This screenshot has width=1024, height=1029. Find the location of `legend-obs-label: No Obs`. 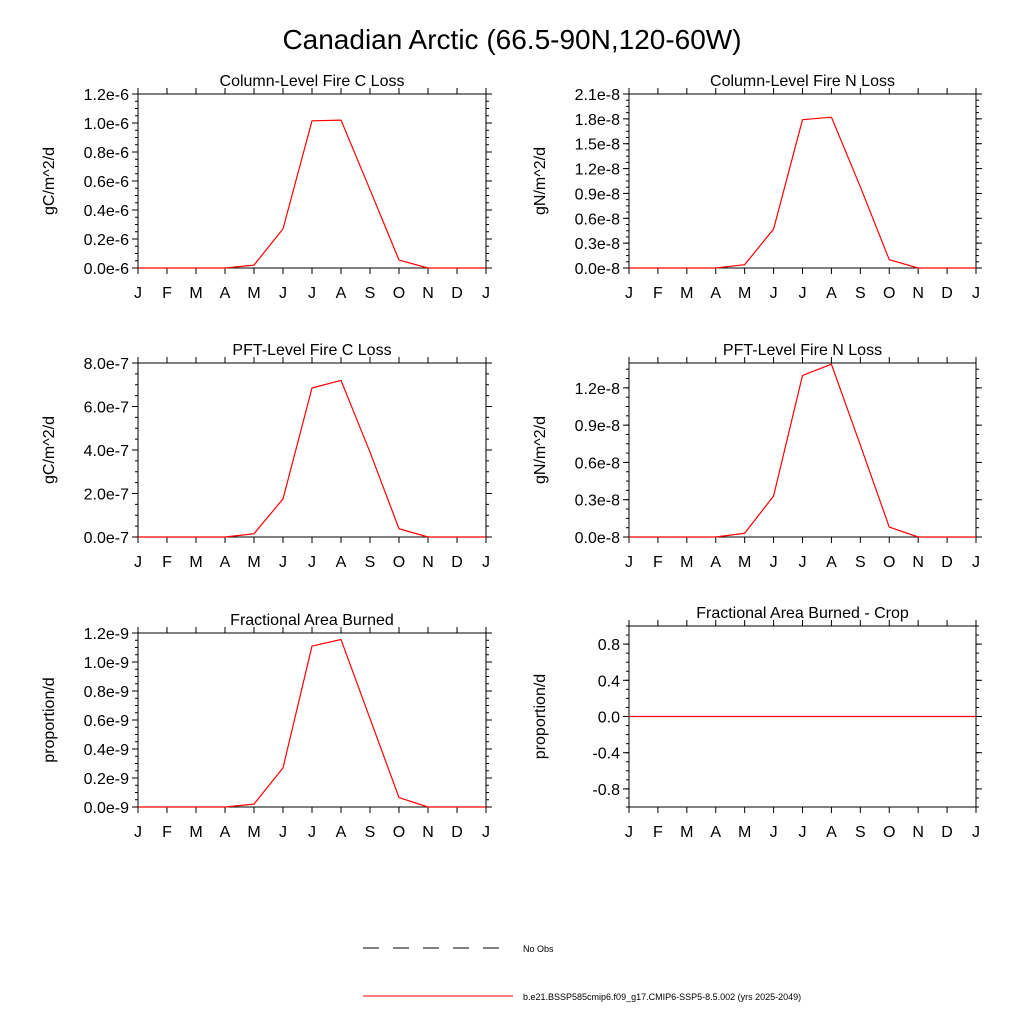

legend-obs-label: No Obs is located at coordinates (538, 949).